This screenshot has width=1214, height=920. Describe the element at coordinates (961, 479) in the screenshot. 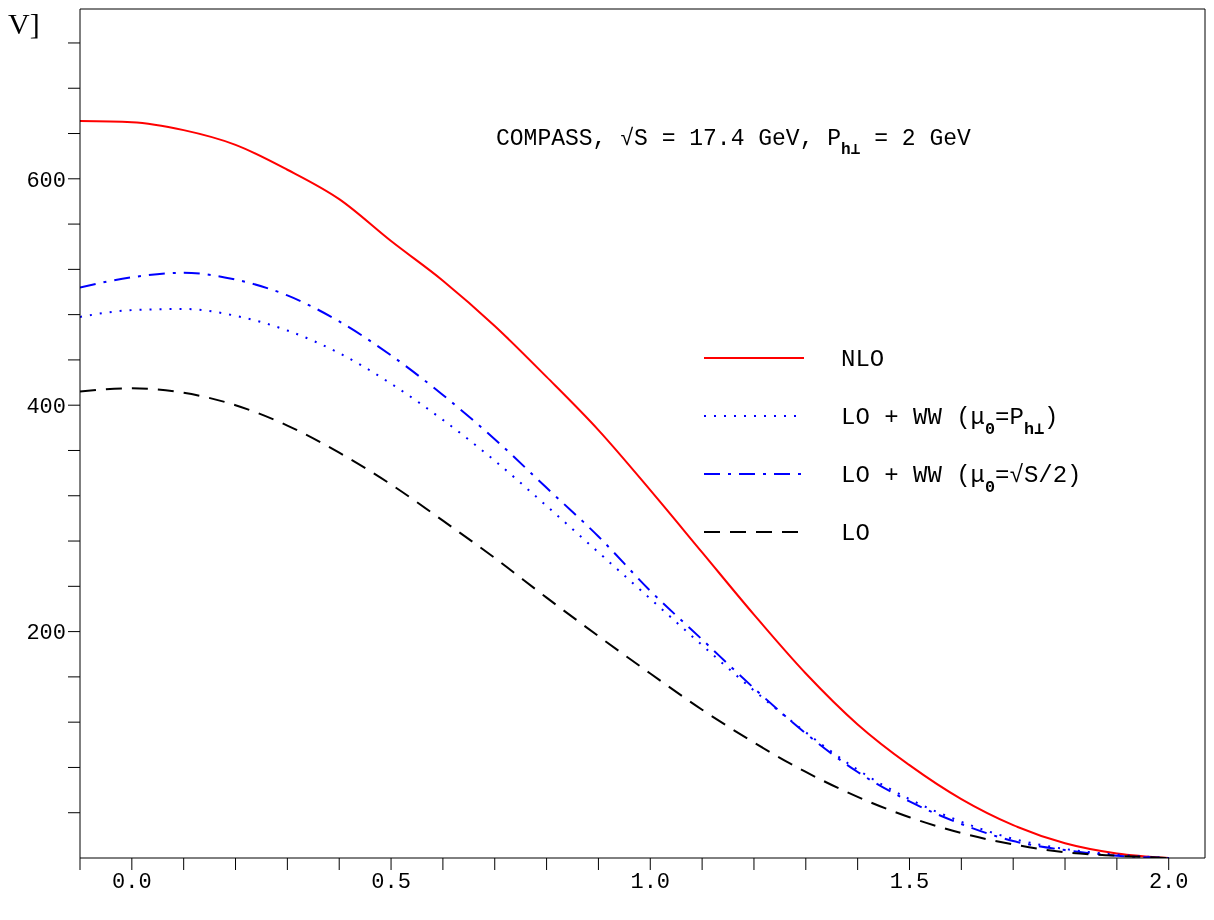

I see `legend-label: LO + WW (μ$_{0}$=√S/2)` at that location.